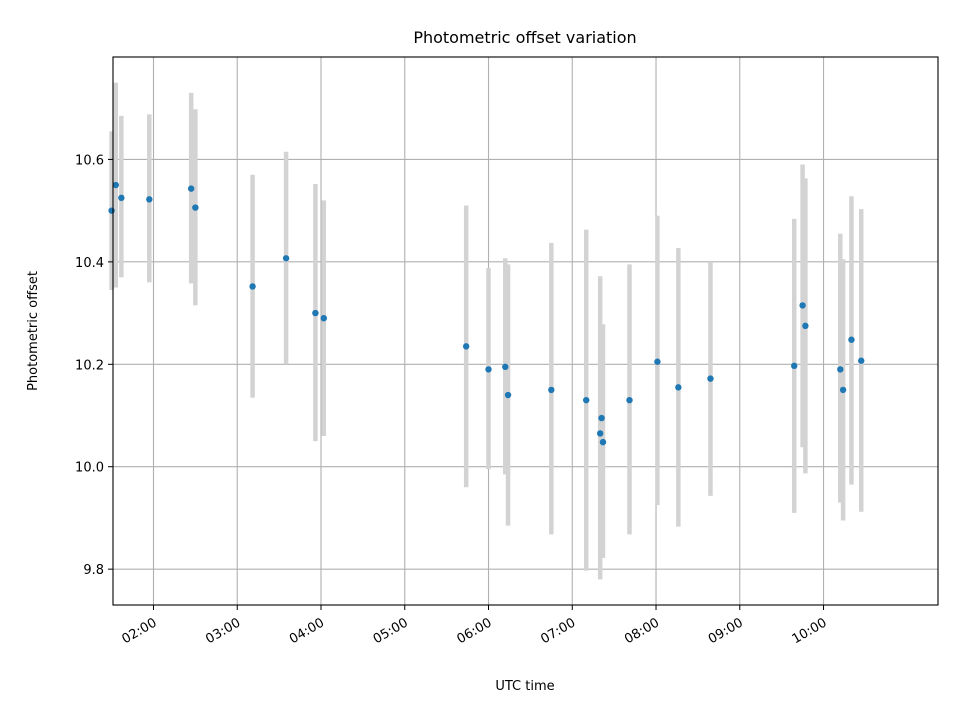 Image resolution: width=960 pixels, height=720 pixels. I want to click on x-tick-label: 09:00, so click(726, 631).